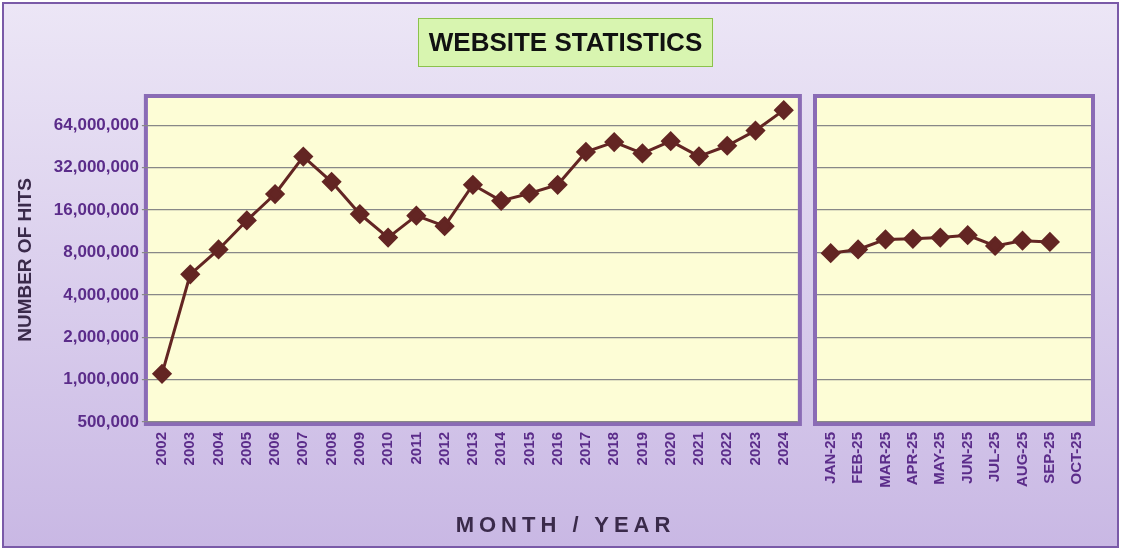 This screenshot has height=558, width=1131. What do you see at coordinates (302, 449) in the screenshot?
I see `x-tick-label: 2007` at bounding box center [302, 449].